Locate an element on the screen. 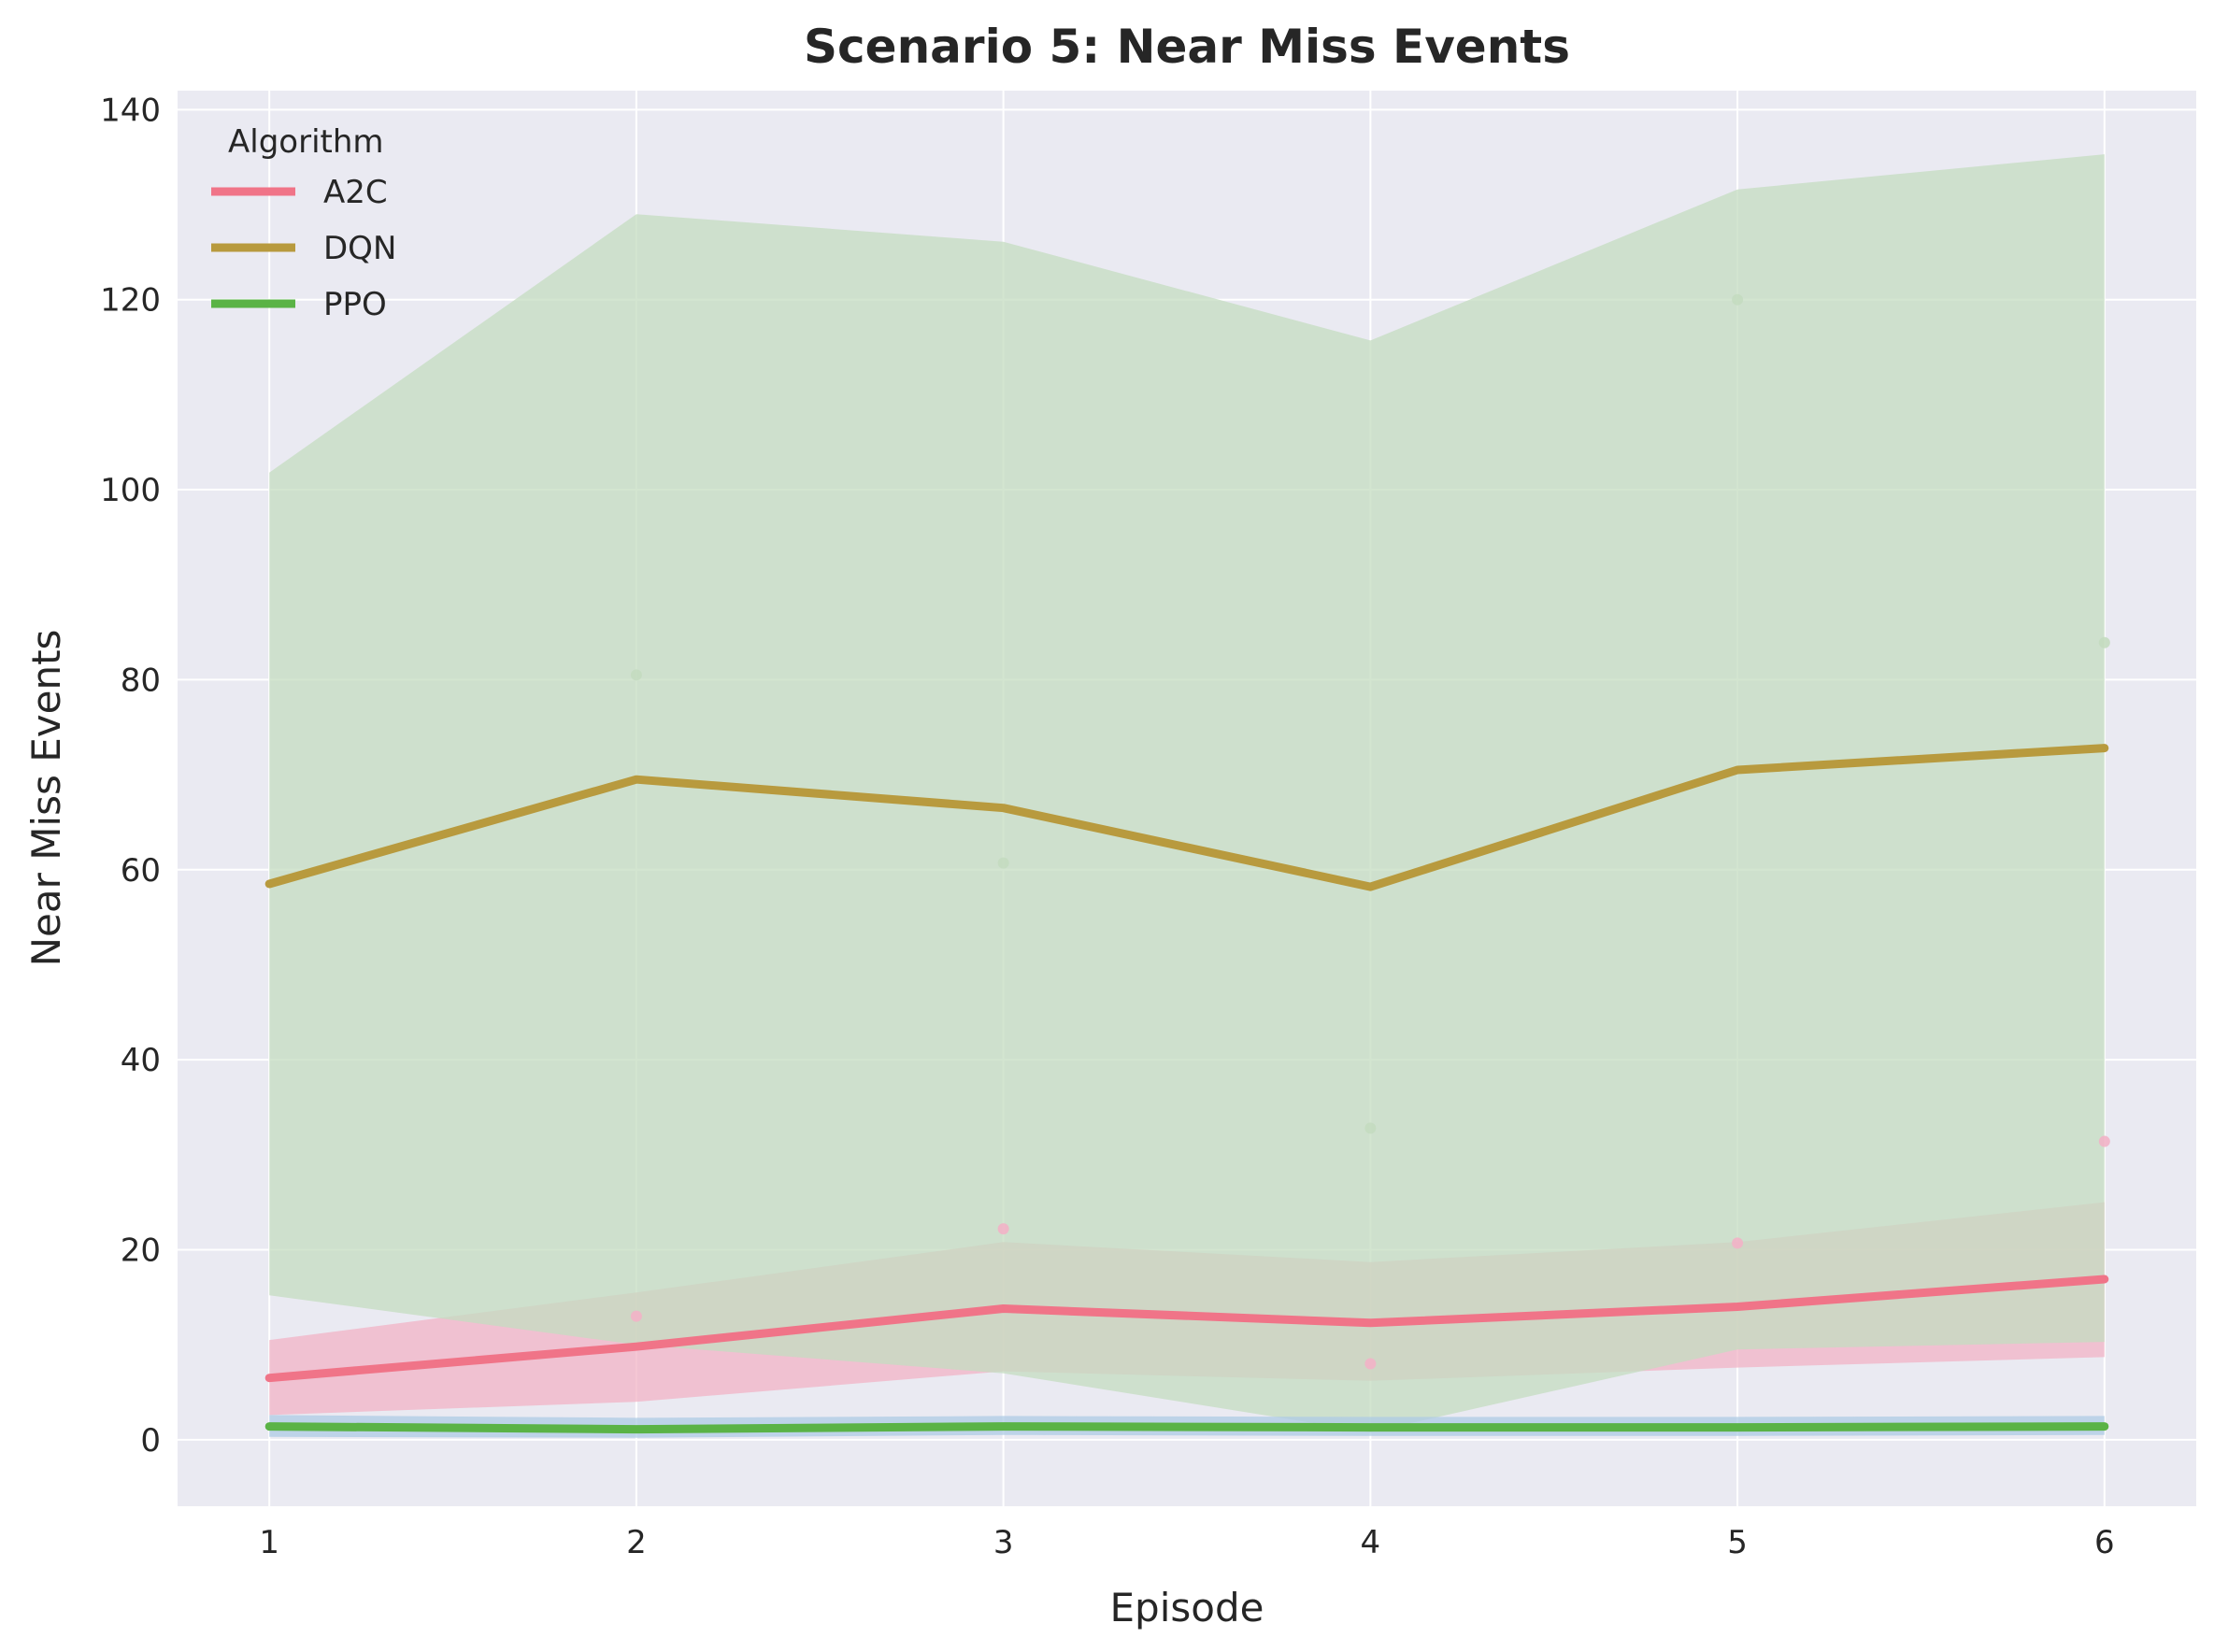  y-tick-label: 140 is located at coordinates (130, 111).